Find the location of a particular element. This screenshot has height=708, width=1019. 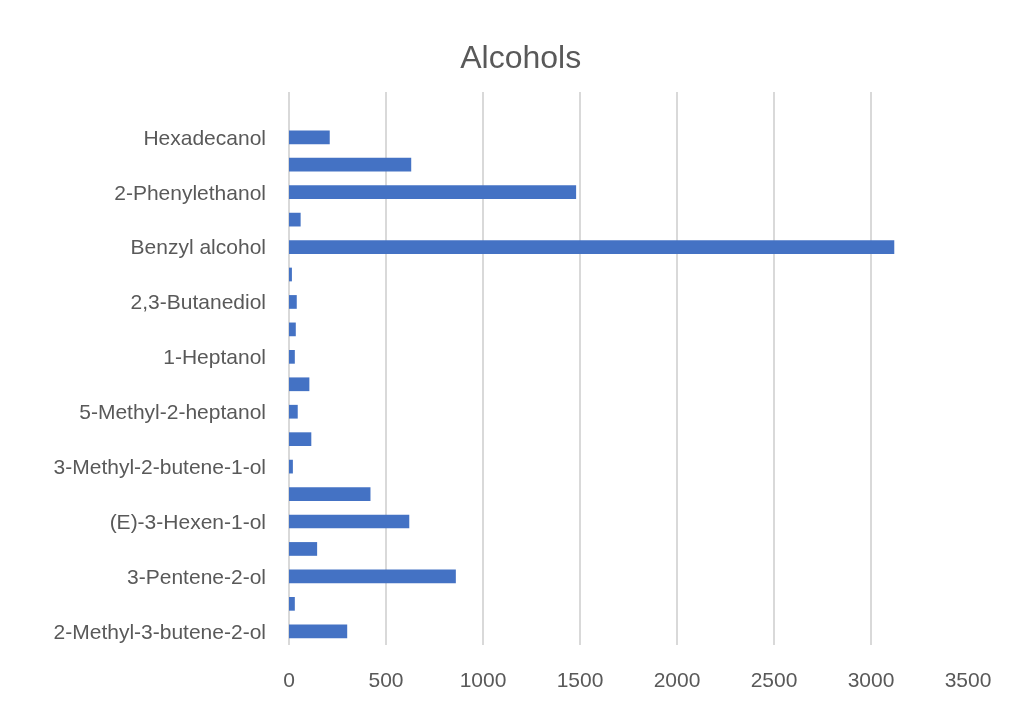

x-tick-label: 2500 is located at coordinates (774, 679).